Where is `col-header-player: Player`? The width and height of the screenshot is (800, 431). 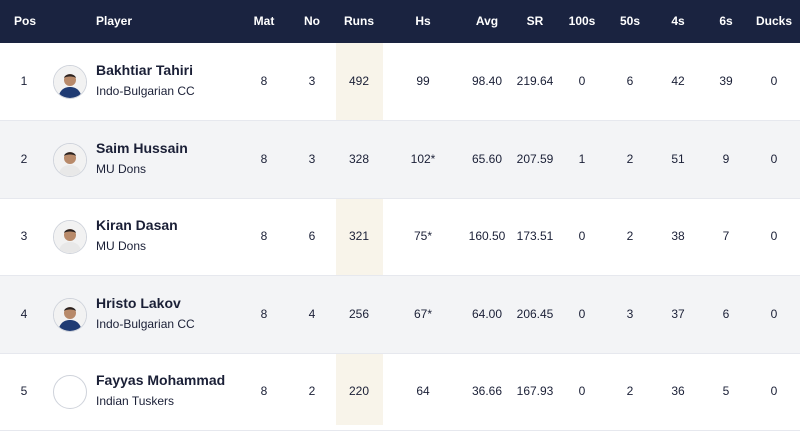
col-header-player: Player is located at coordinates (114, 21).